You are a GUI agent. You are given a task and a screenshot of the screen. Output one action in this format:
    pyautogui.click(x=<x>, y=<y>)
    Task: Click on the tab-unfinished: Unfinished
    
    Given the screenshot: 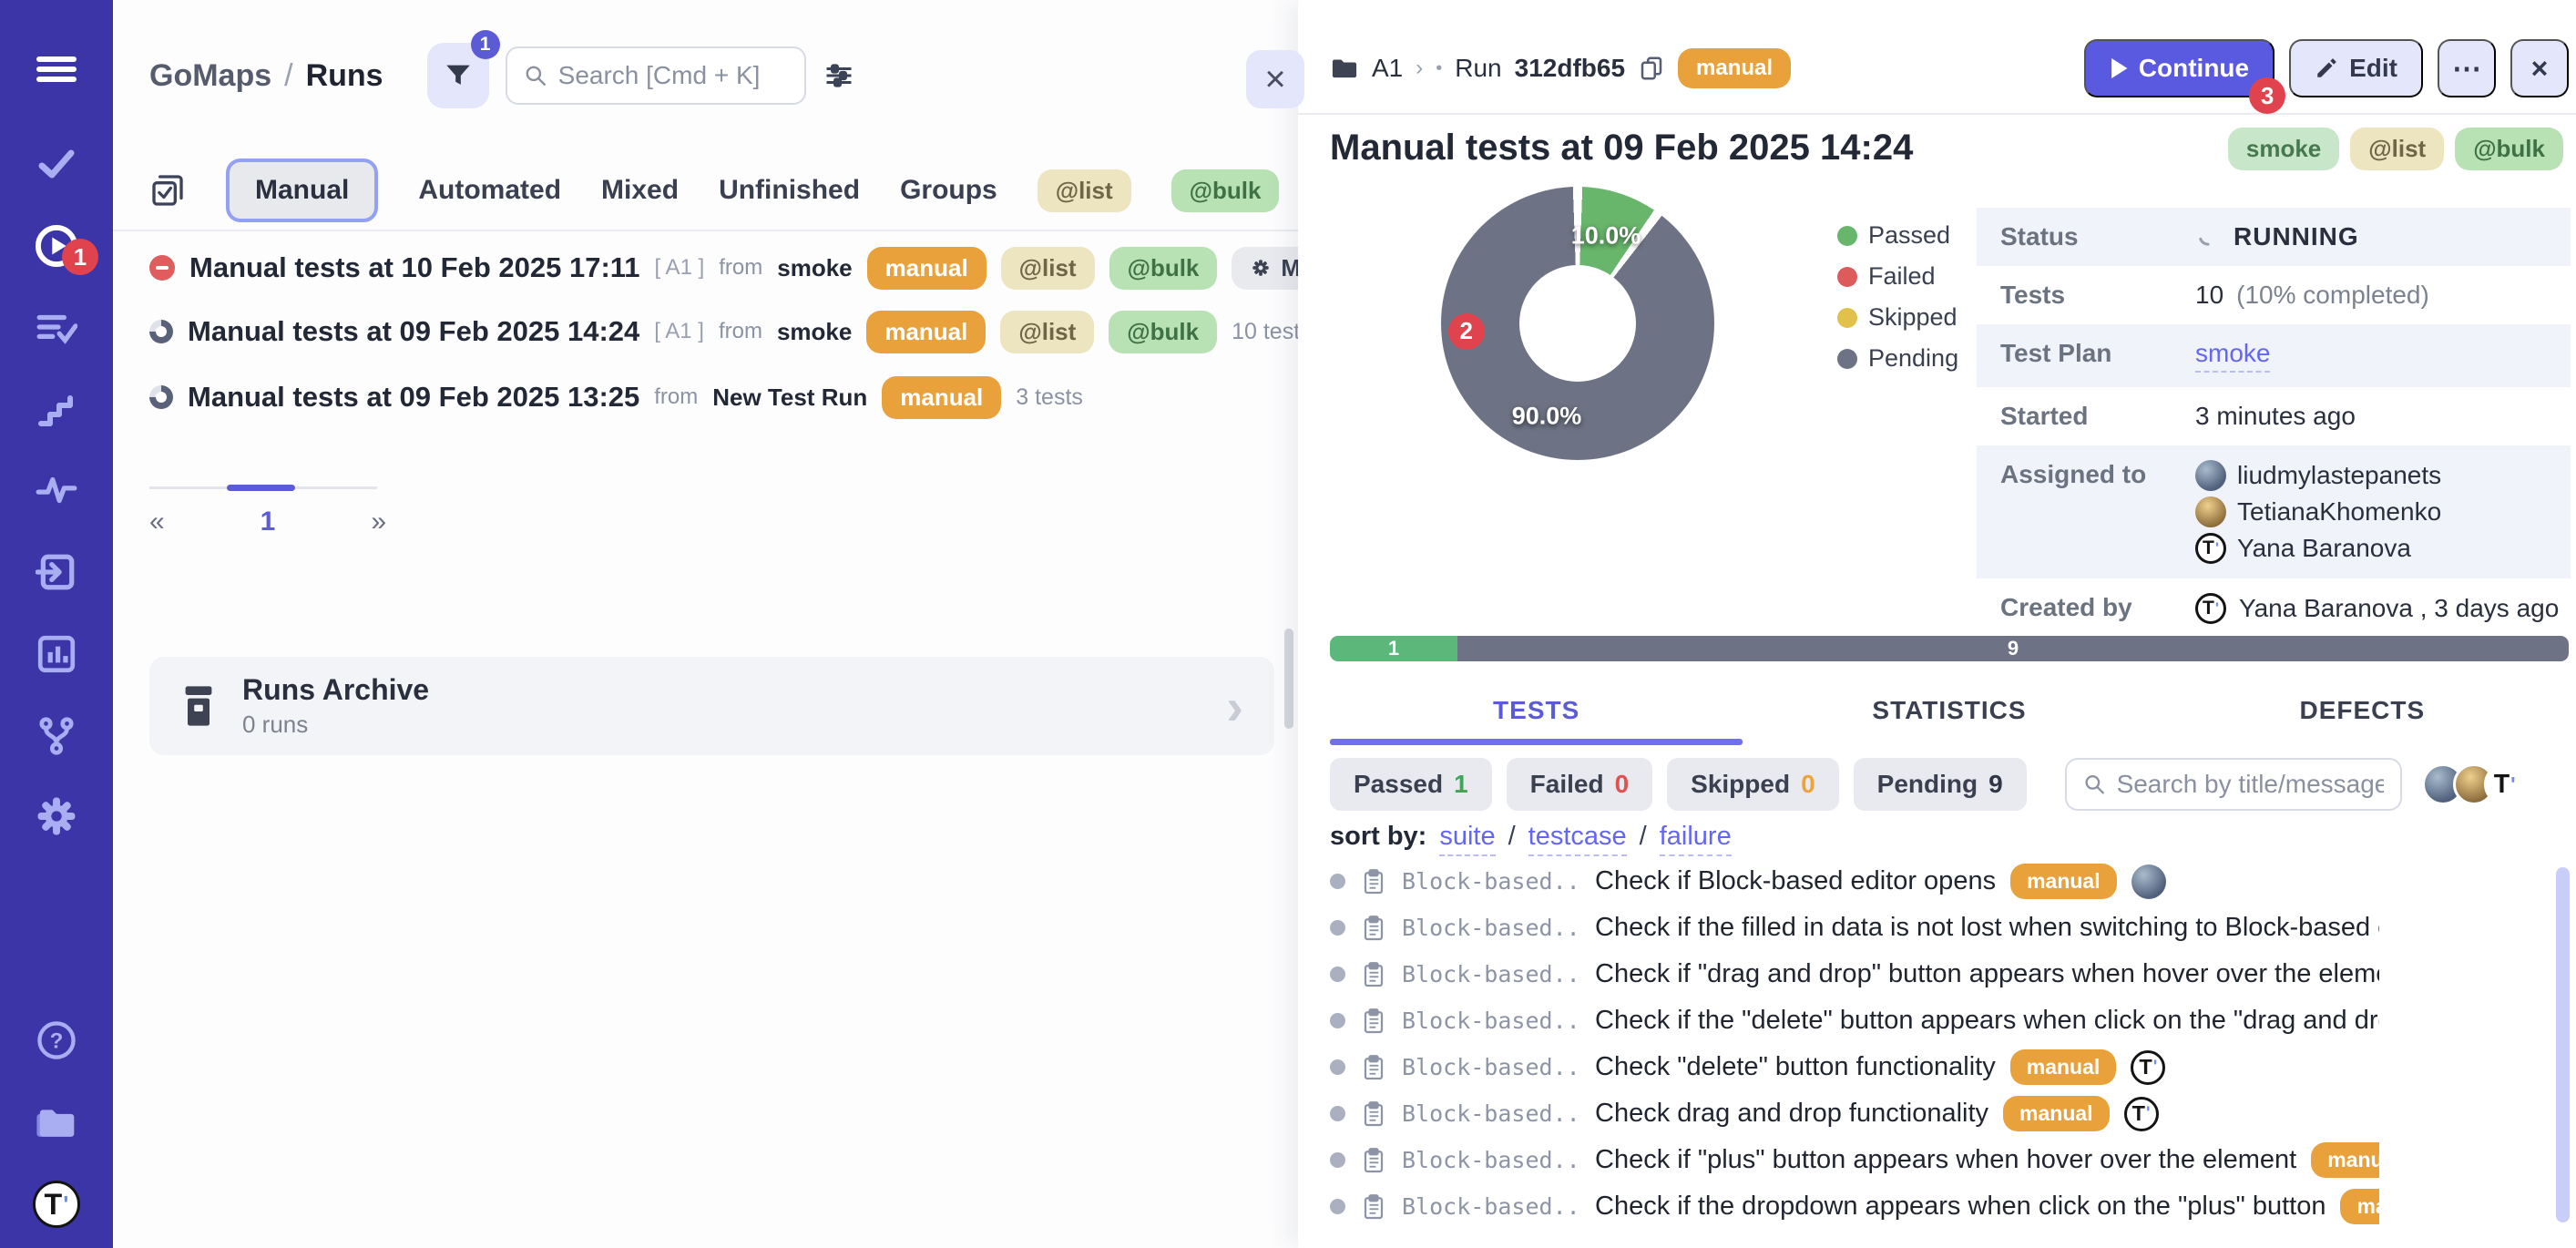 What is the action you would take?
    pyautogui.click(x=790, y=190)
    